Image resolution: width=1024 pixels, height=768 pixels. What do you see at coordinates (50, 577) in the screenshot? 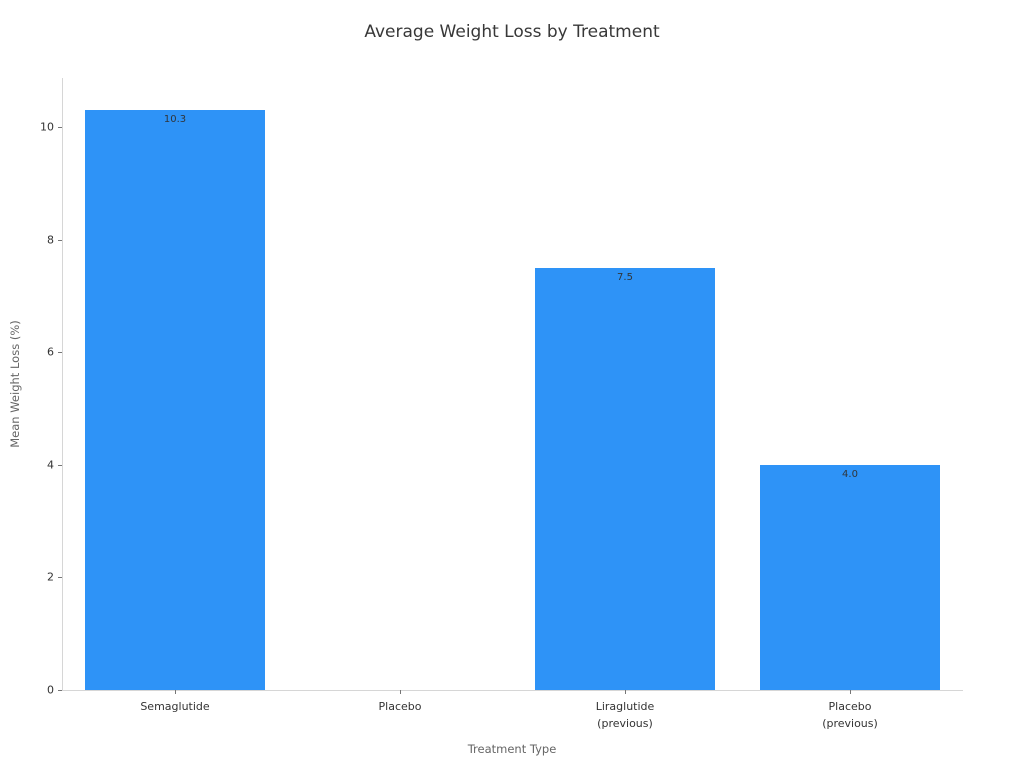
I see `y-tick-label-2: 2` at bounding box center [50, 577].